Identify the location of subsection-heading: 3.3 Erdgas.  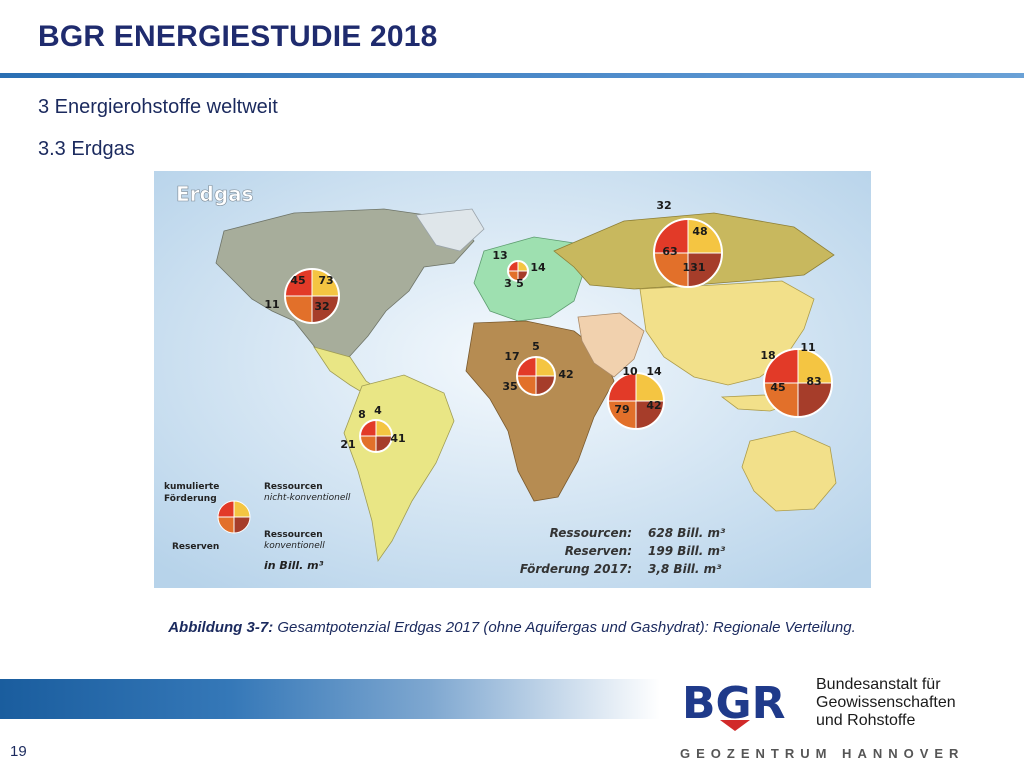
(86, 149).